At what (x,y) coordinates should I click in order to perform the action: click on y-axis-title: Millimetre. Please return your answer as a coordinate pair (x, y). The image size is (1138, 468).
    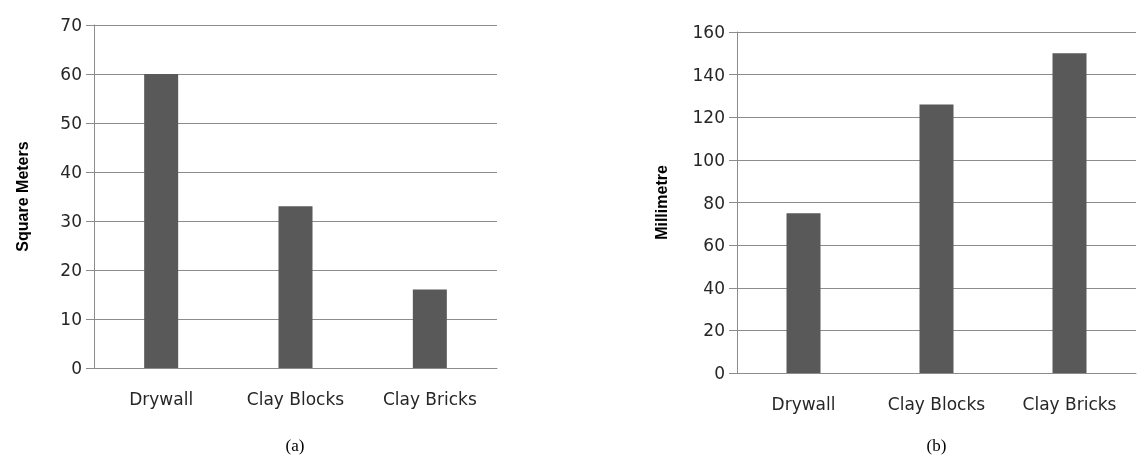
    Looking at the image, I should click on (661, 202).